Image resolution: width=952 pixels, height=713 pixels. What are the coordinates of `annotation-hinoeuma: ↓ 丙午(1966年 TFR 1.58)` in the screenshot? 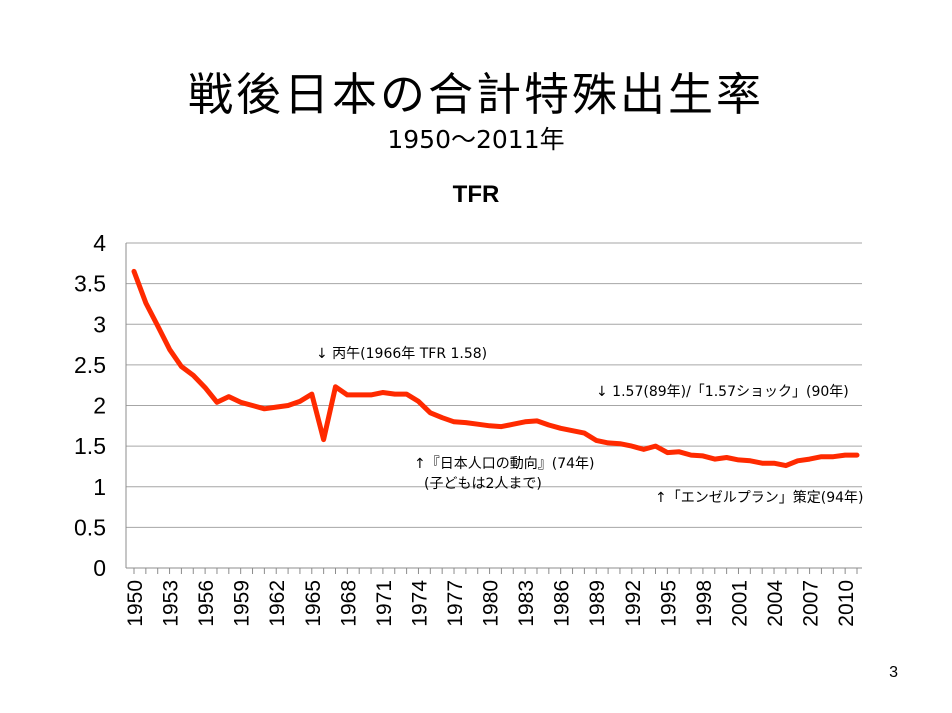 It's located at (401, 354).